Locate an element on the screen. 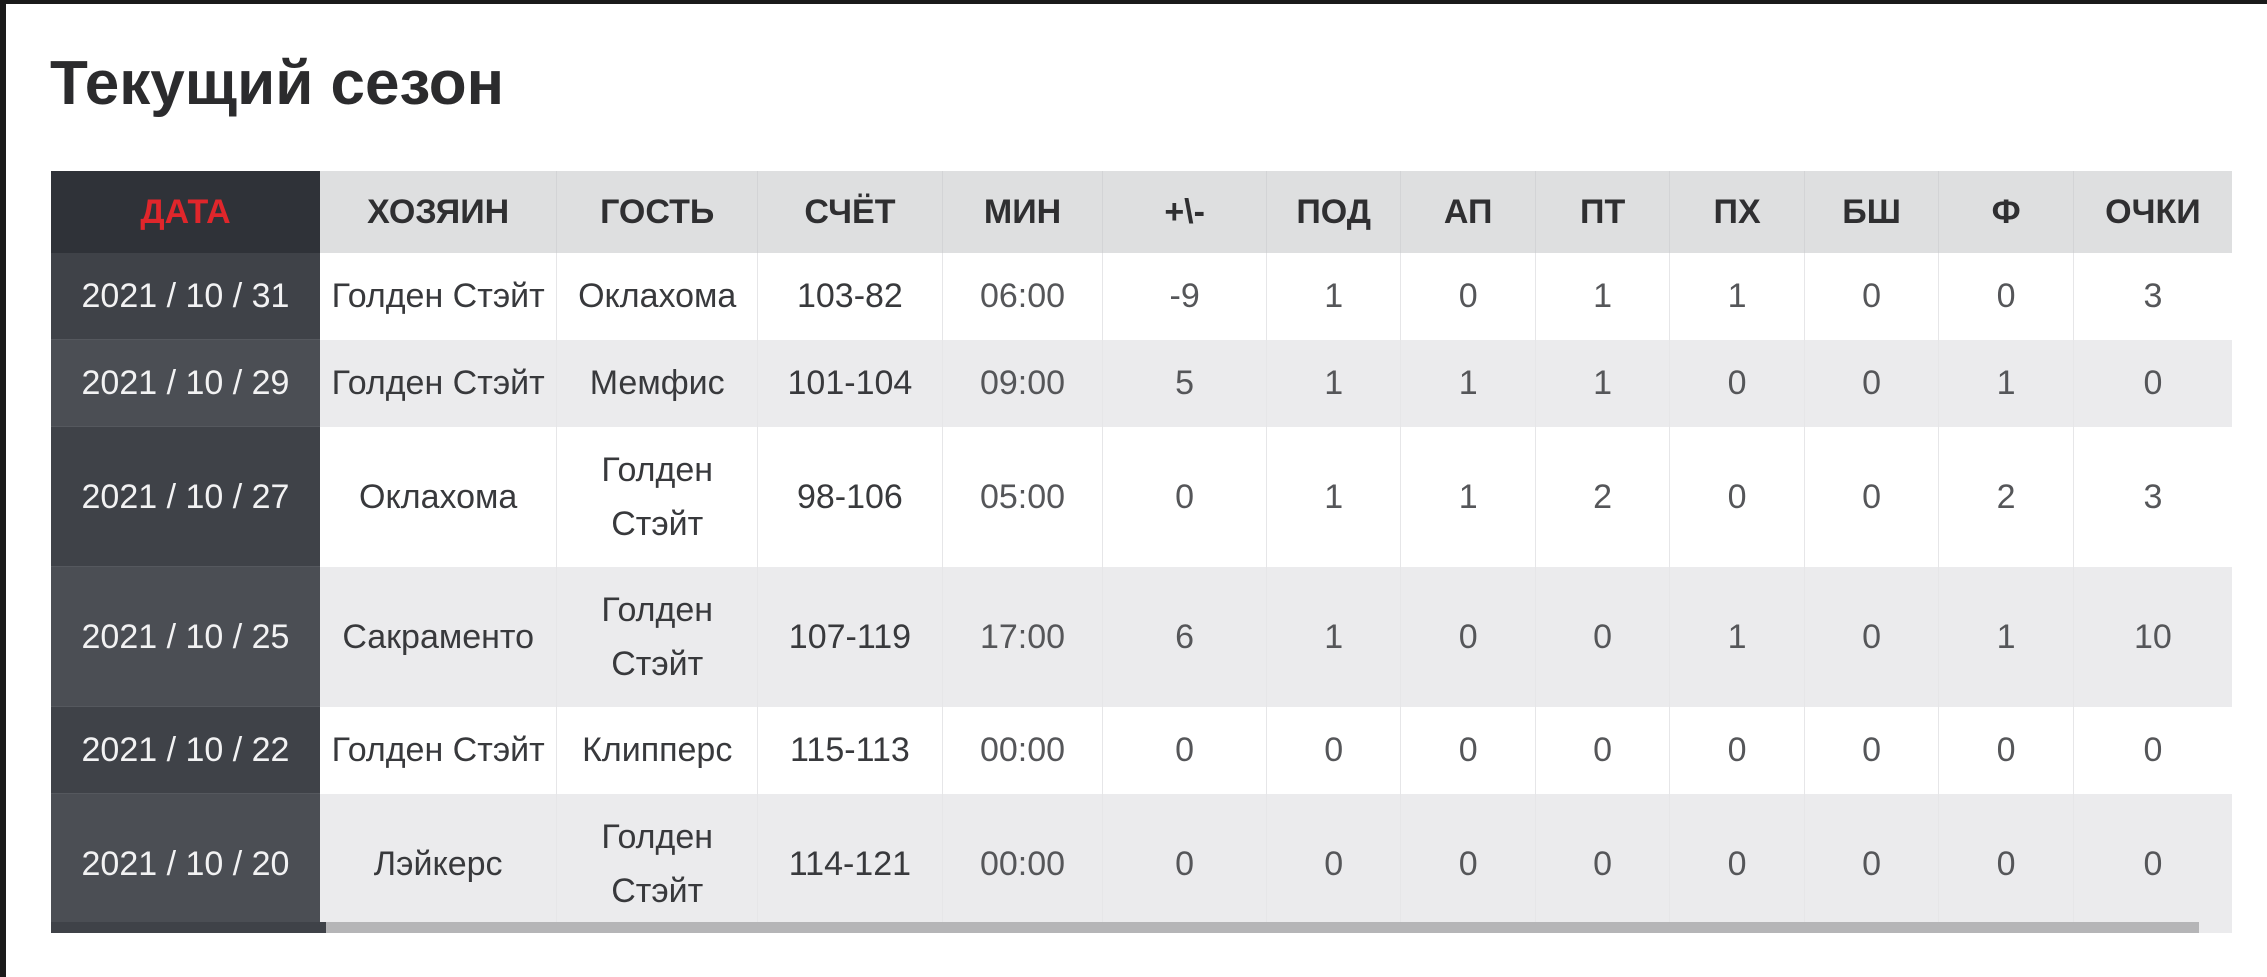 The height and width of the screenshot is (977, 2267). column-header-plus-minus: +\- is located at coordinates (1184, 212).